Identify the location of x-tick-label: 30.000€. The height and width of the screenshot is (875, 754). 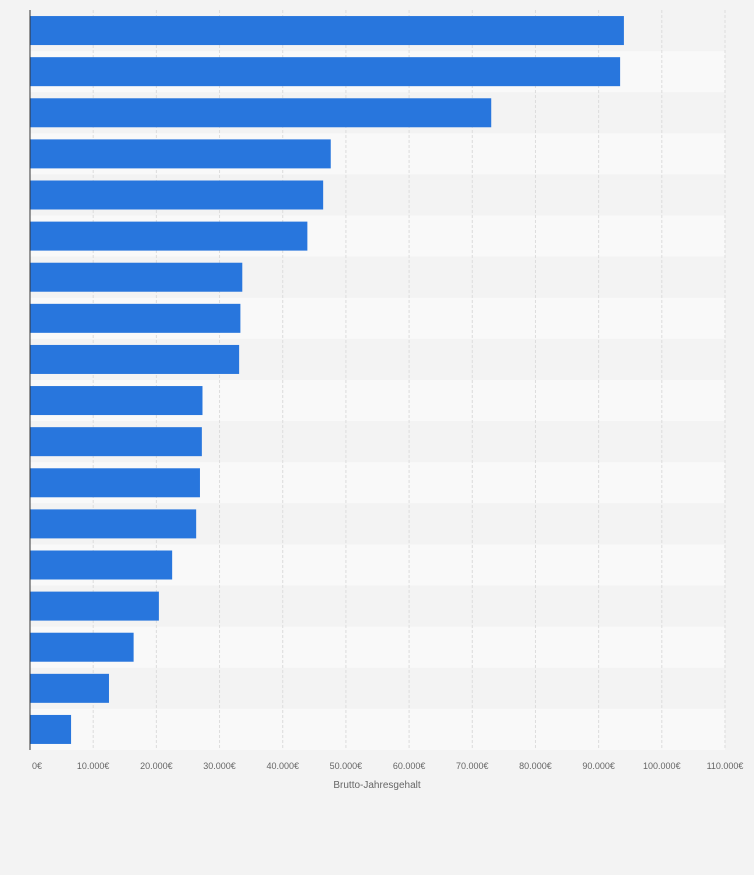
(219, 766).